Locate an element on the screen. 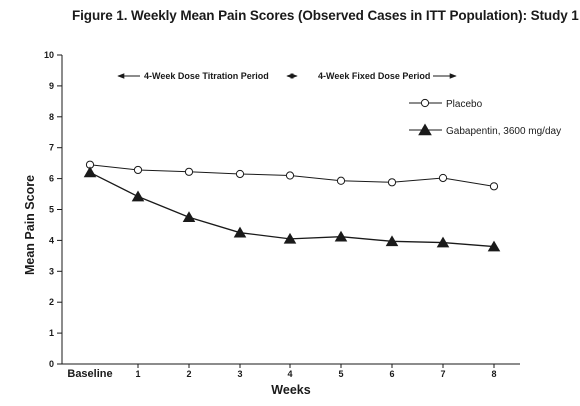  y-axis-title: Mean Pain Score is located at coordinates (30, 225).